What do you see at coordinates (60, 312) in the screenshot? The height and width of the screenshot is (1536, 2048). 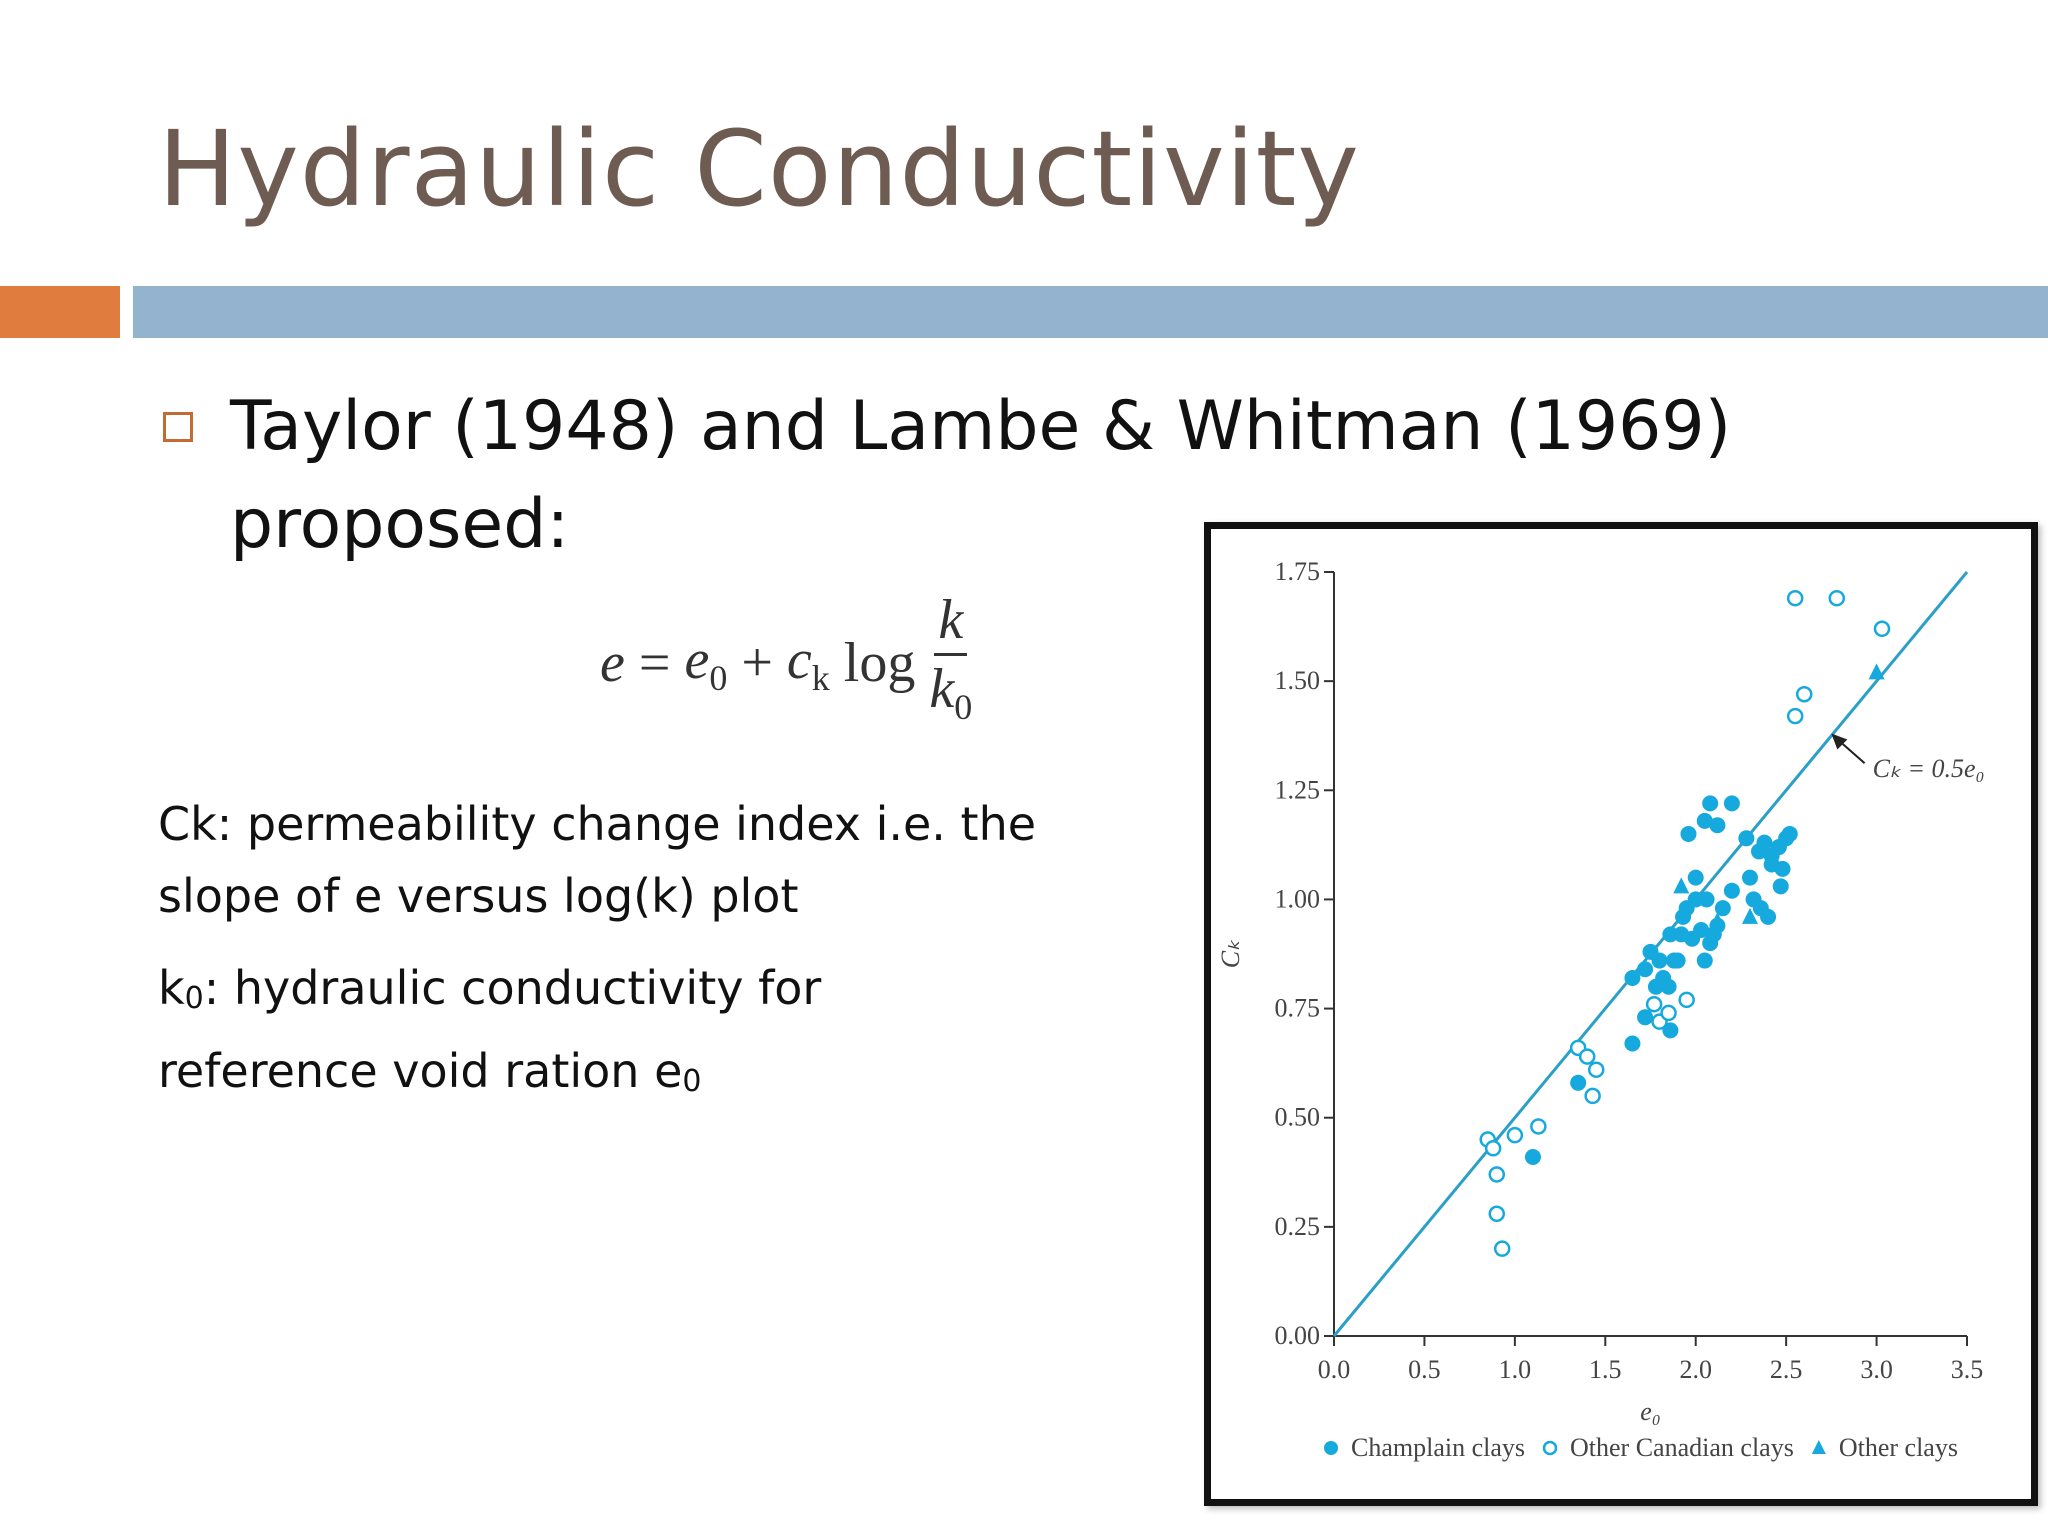 I see `title-accent-bar` at bounding box center [60, 312].